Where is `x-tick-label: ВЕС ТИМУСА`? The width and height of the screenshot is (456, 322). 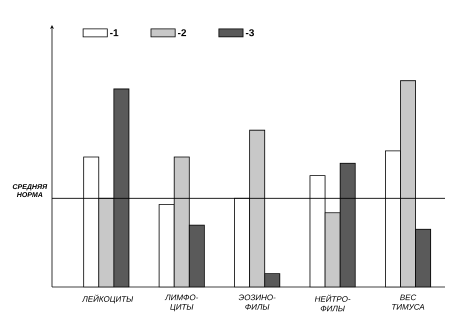
x-tick-label: ВЕС ТИМУСА is located at coordinates (408, 302).